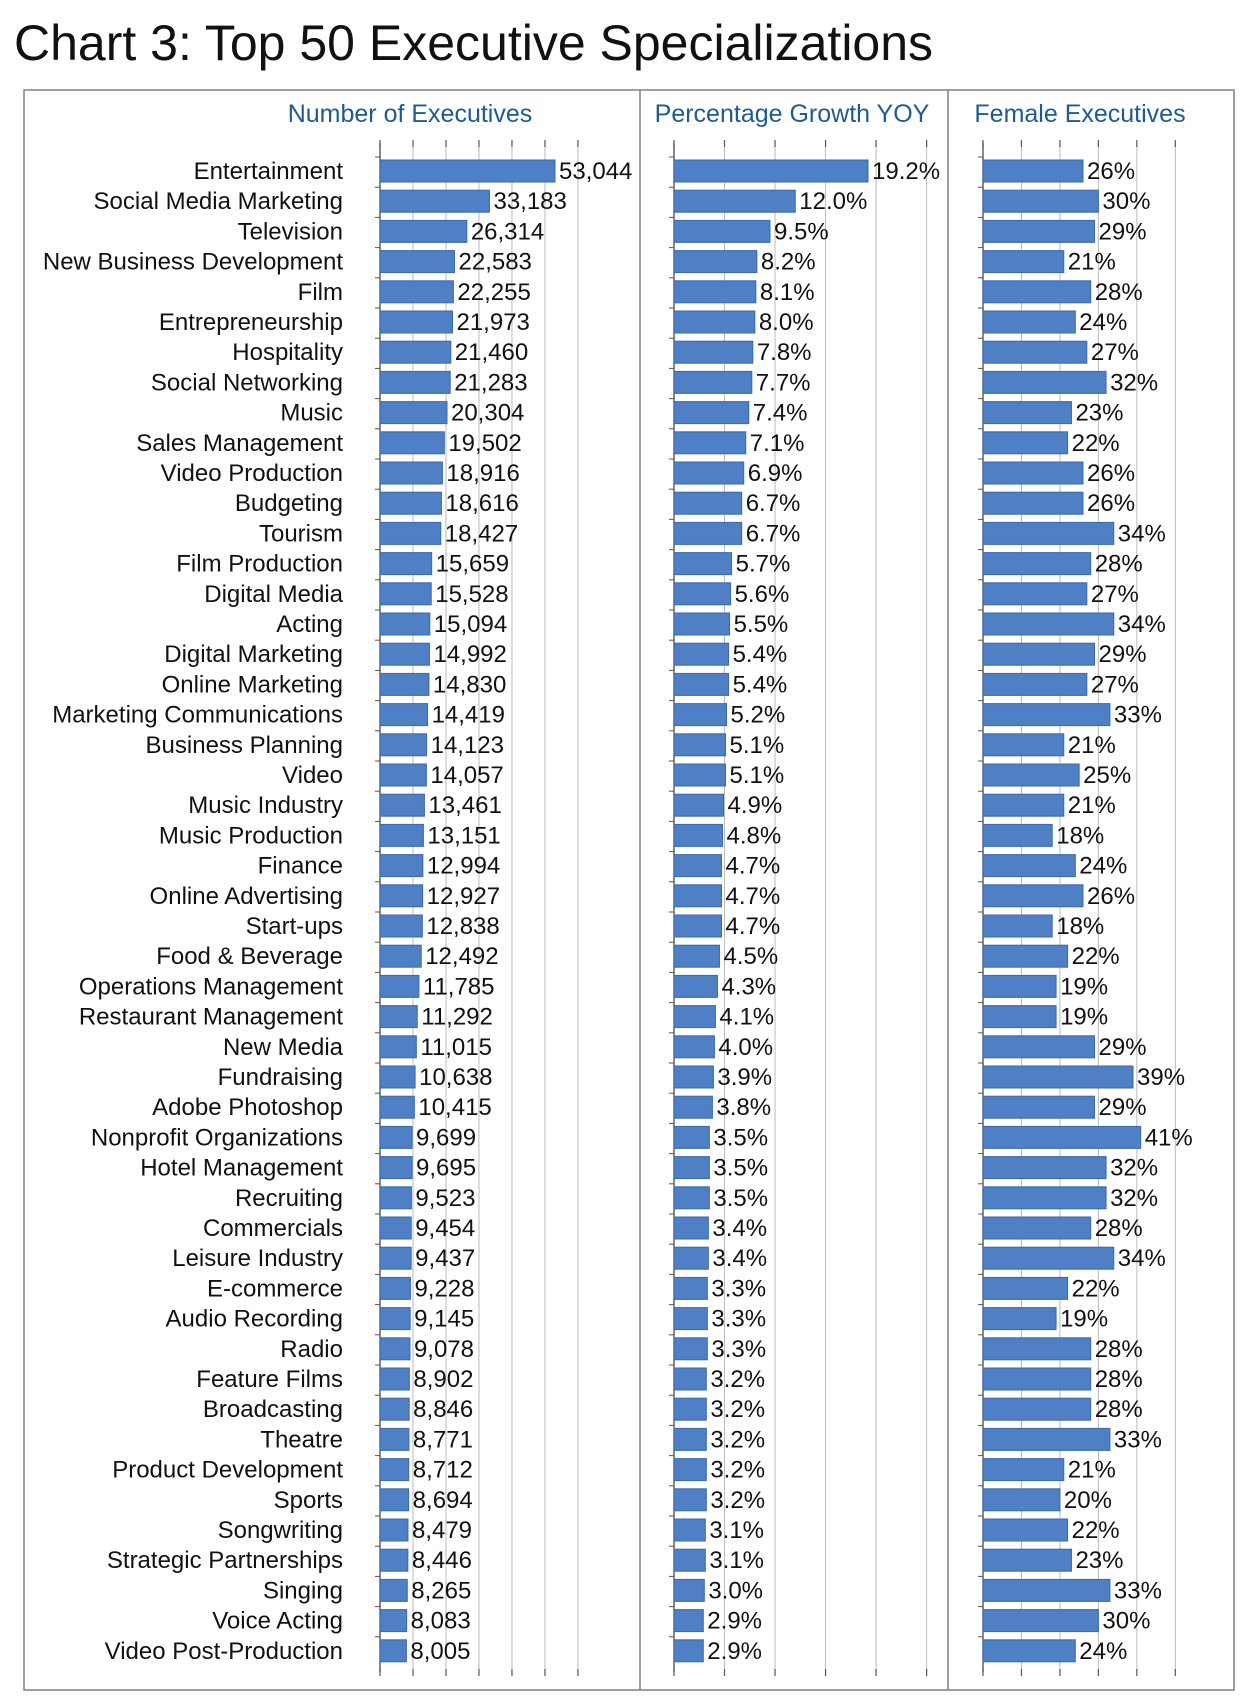 This screenshot has height=1700, width=1258. I want to click on category-label: Online Marketing, so click(252, 684).